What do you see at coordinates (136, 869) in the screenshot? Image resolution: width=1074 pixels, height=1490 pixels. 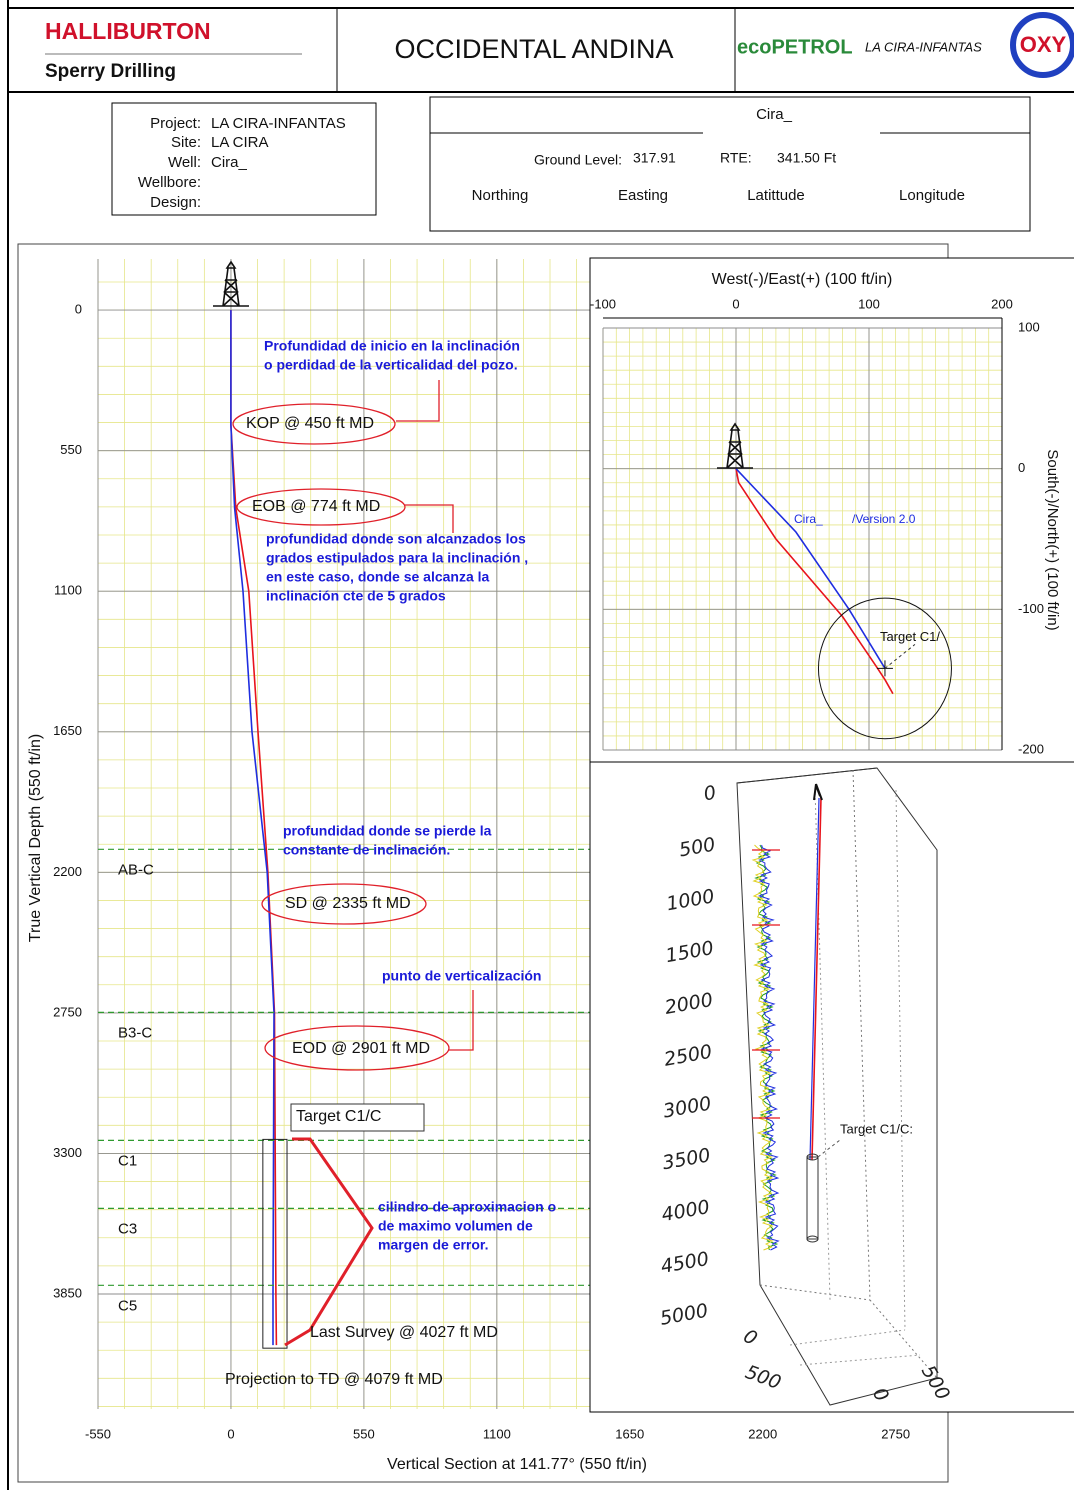 I see `formation-label: AB-C` at bounding box center [136, 869].